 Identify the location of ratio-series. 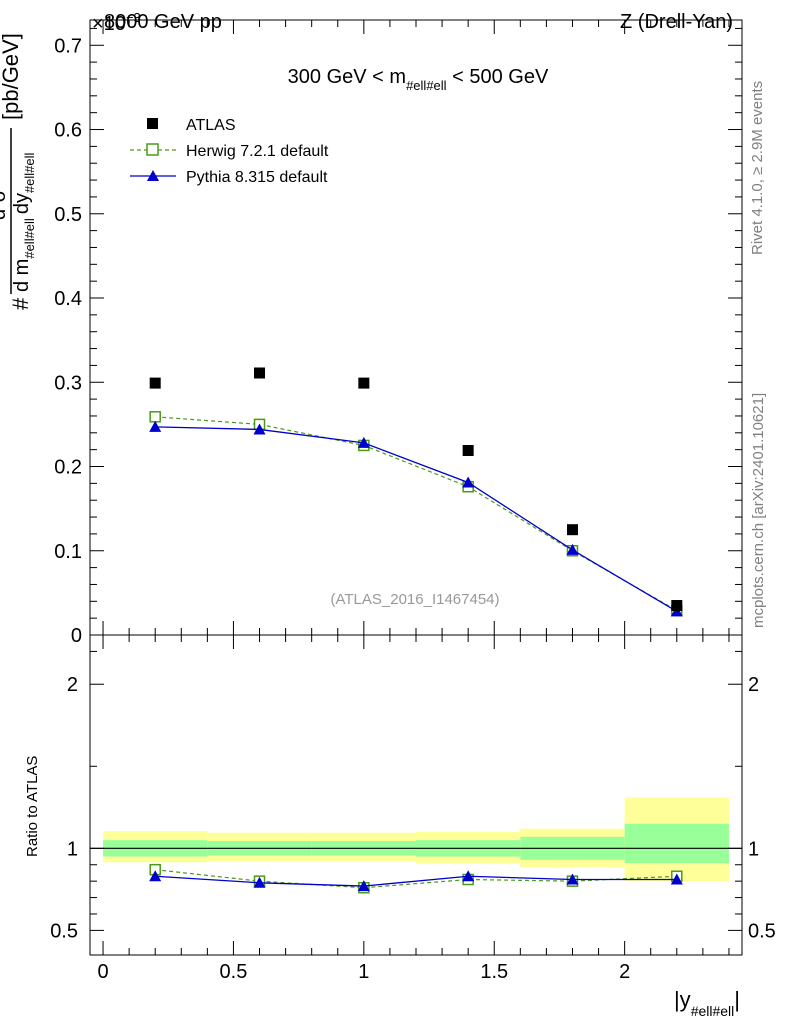
(416, 878).